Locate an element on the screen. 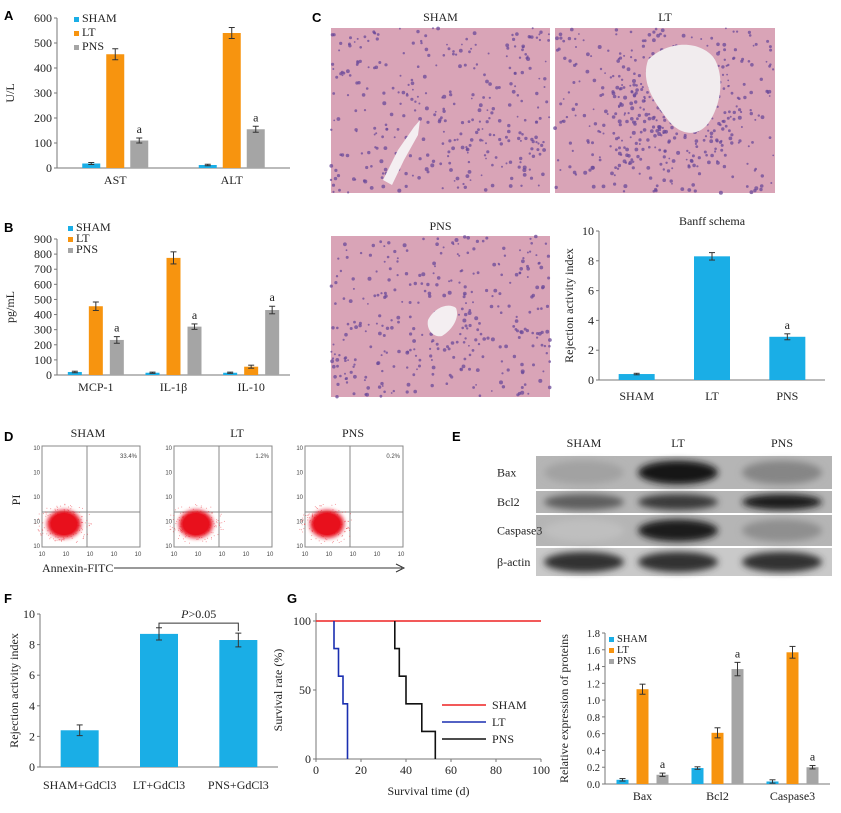 The width and height of the screenshot is (841, 813). legend-label: SHAM is located at coordinates (93, 227).